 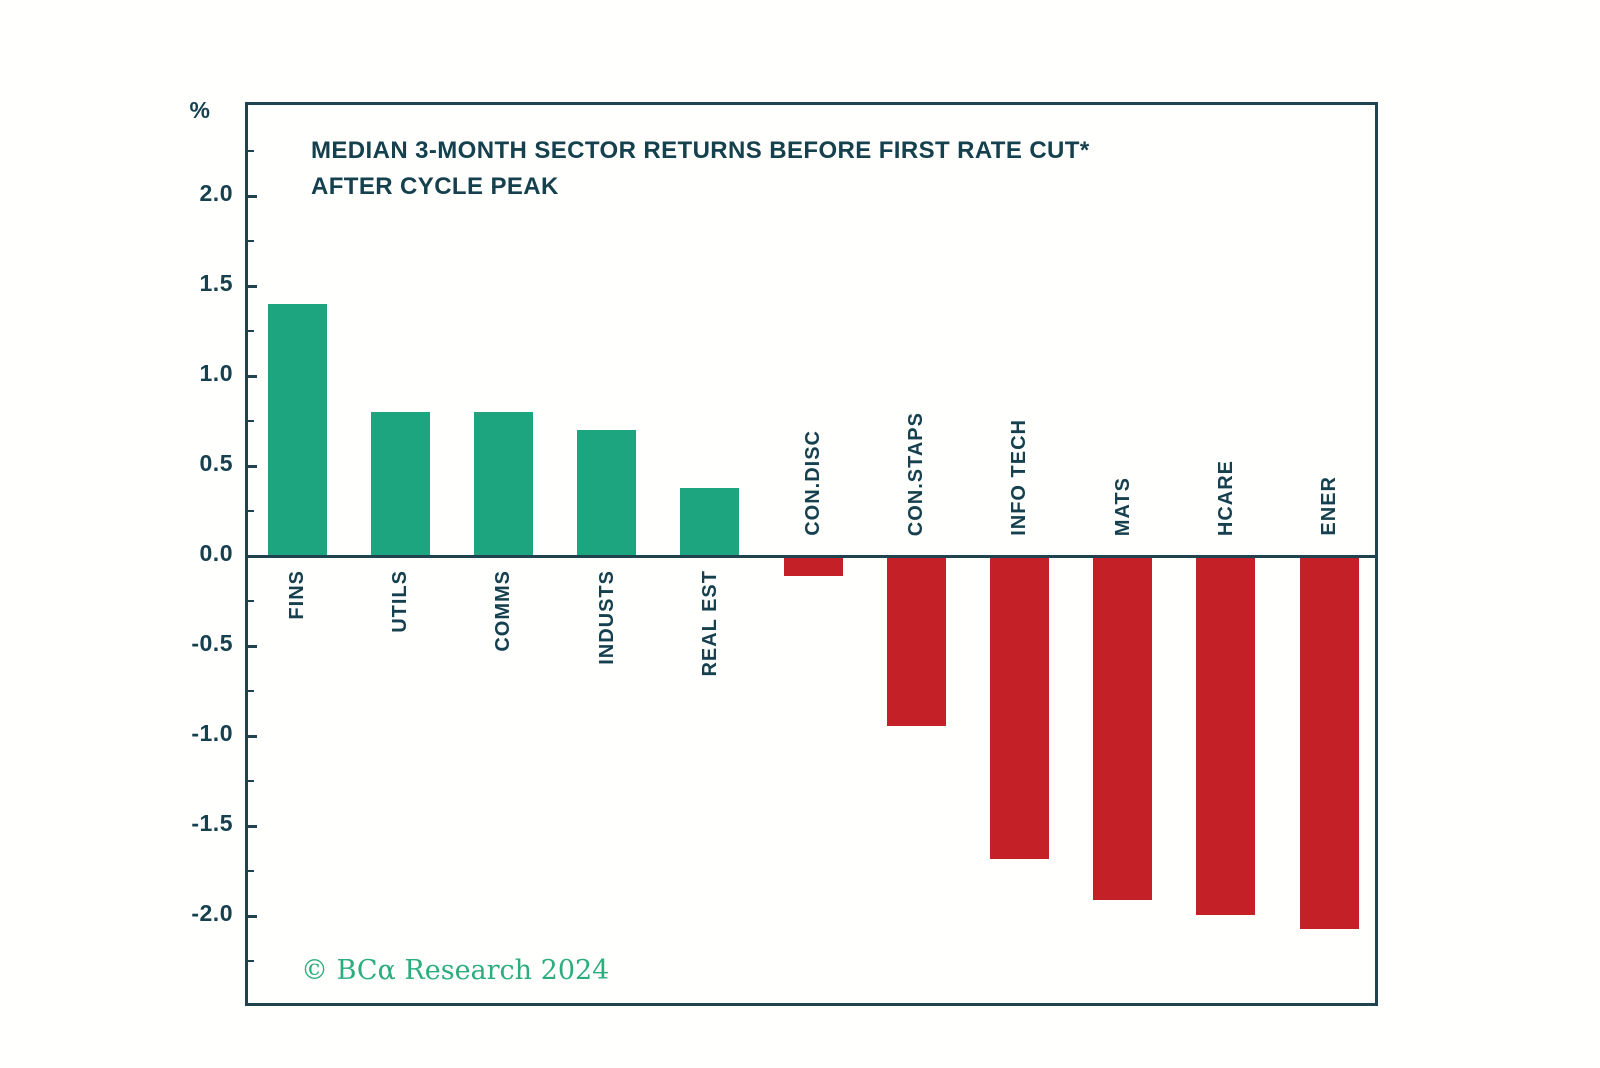 What do you see at coordinates (709, 623) in the screenshot?
I see `bar-label-real-est: REAL EST` at bounding box center [709, 623].